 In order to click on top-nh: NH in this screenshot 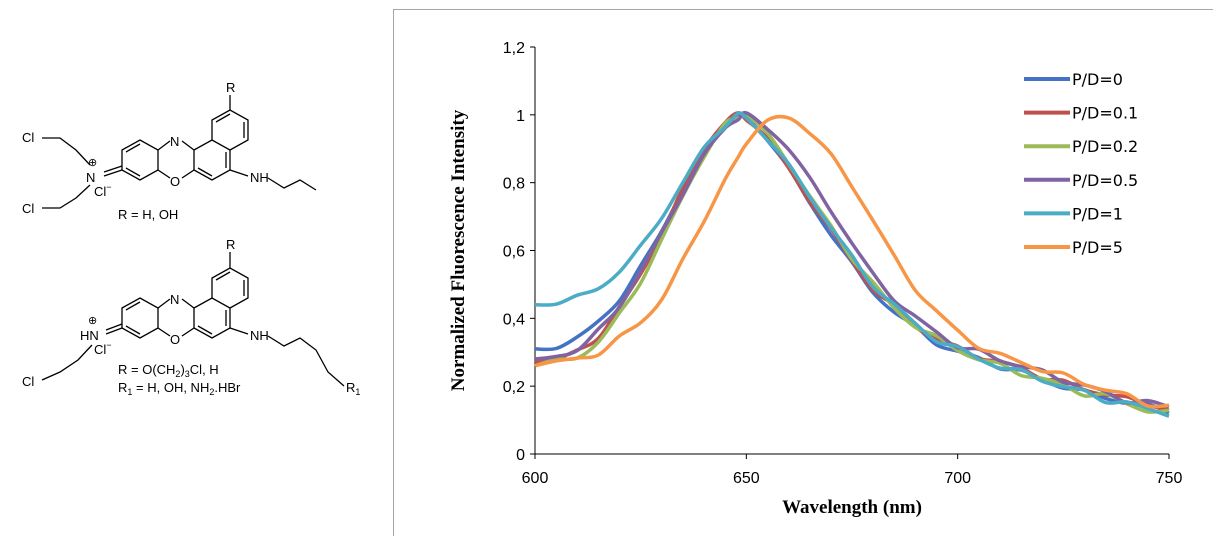, I will do `click(259, 177)`.